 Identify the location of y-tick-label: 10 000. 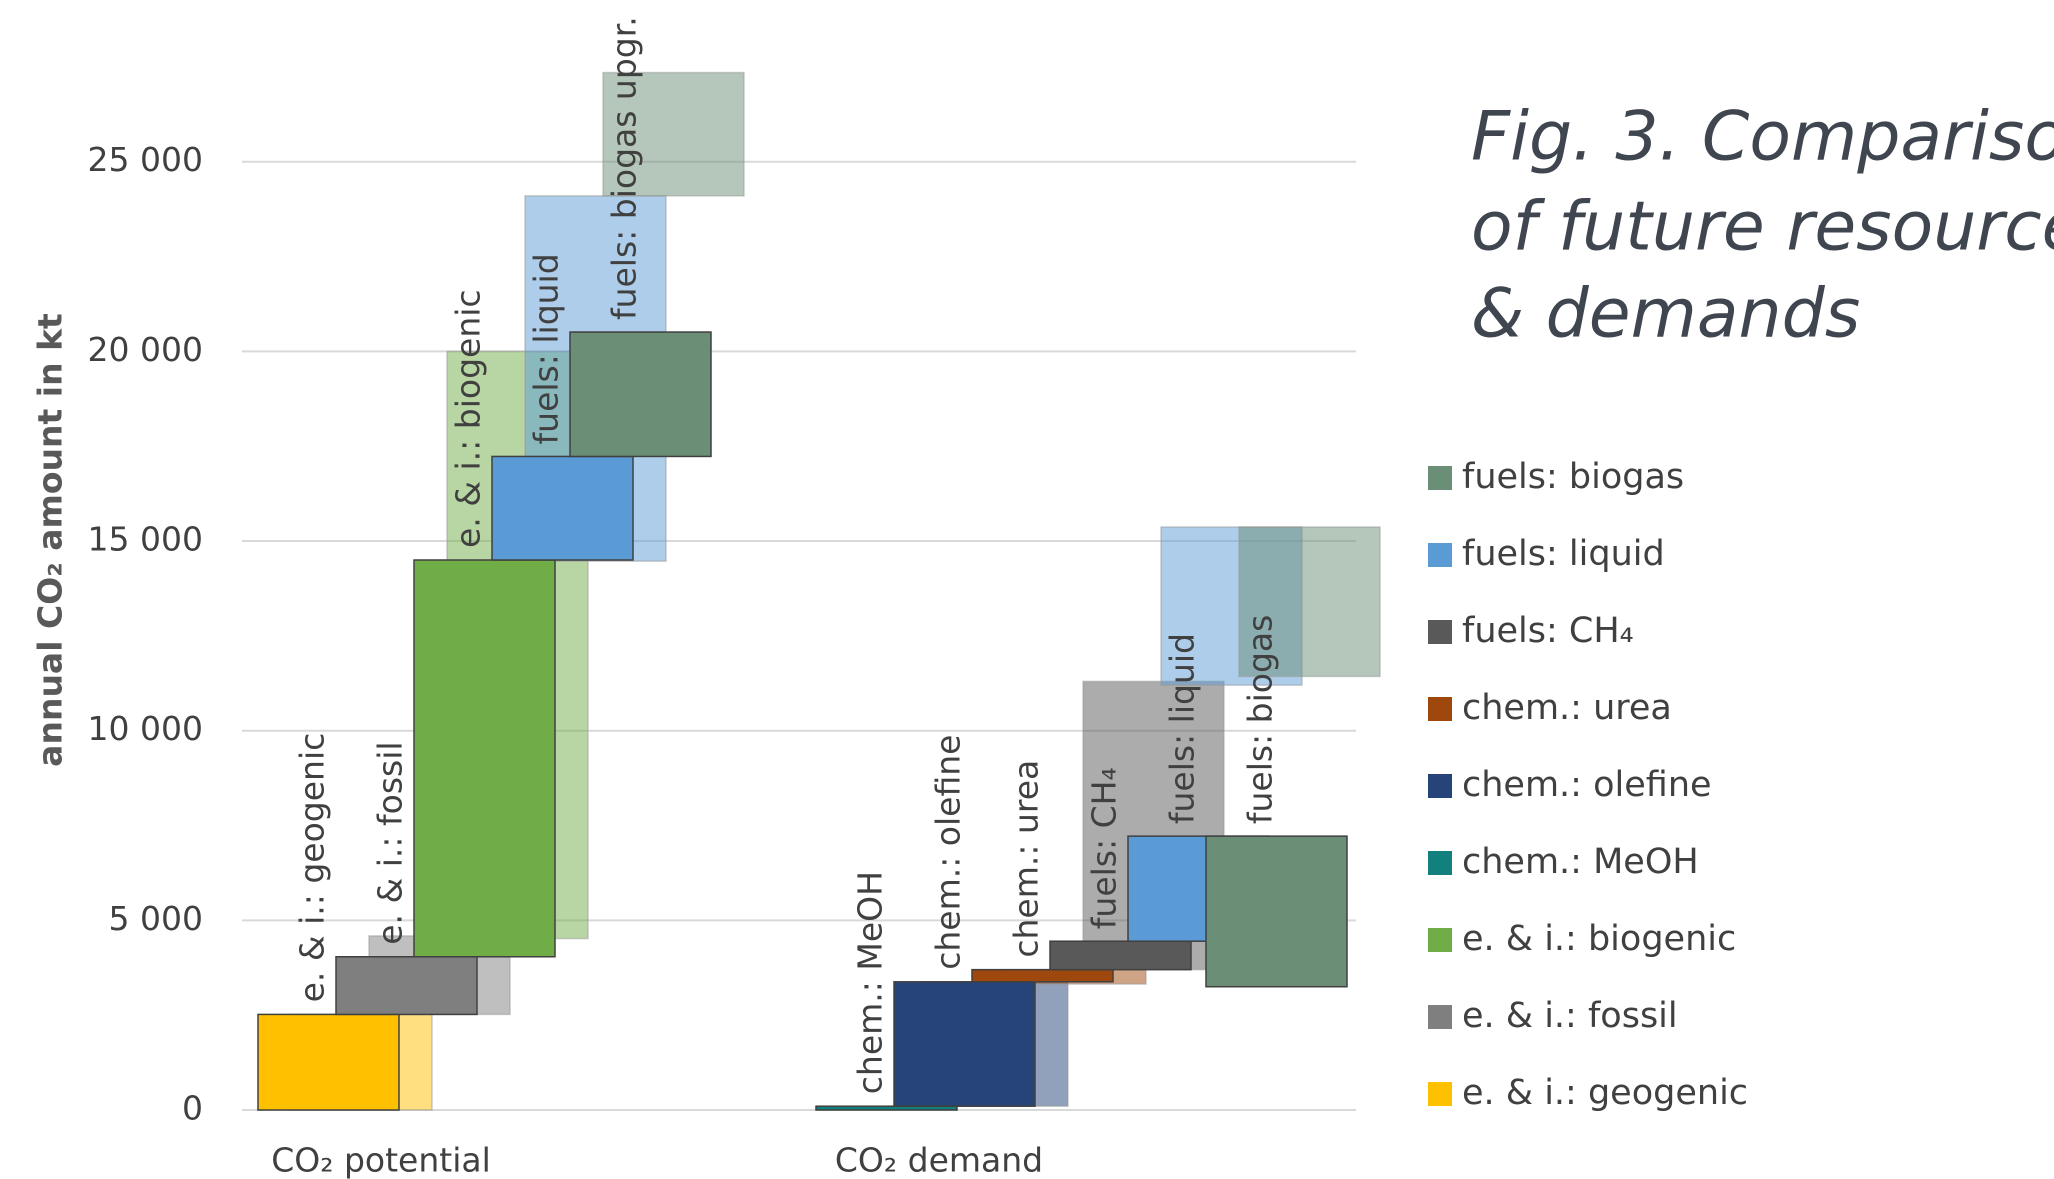
(145, 728).